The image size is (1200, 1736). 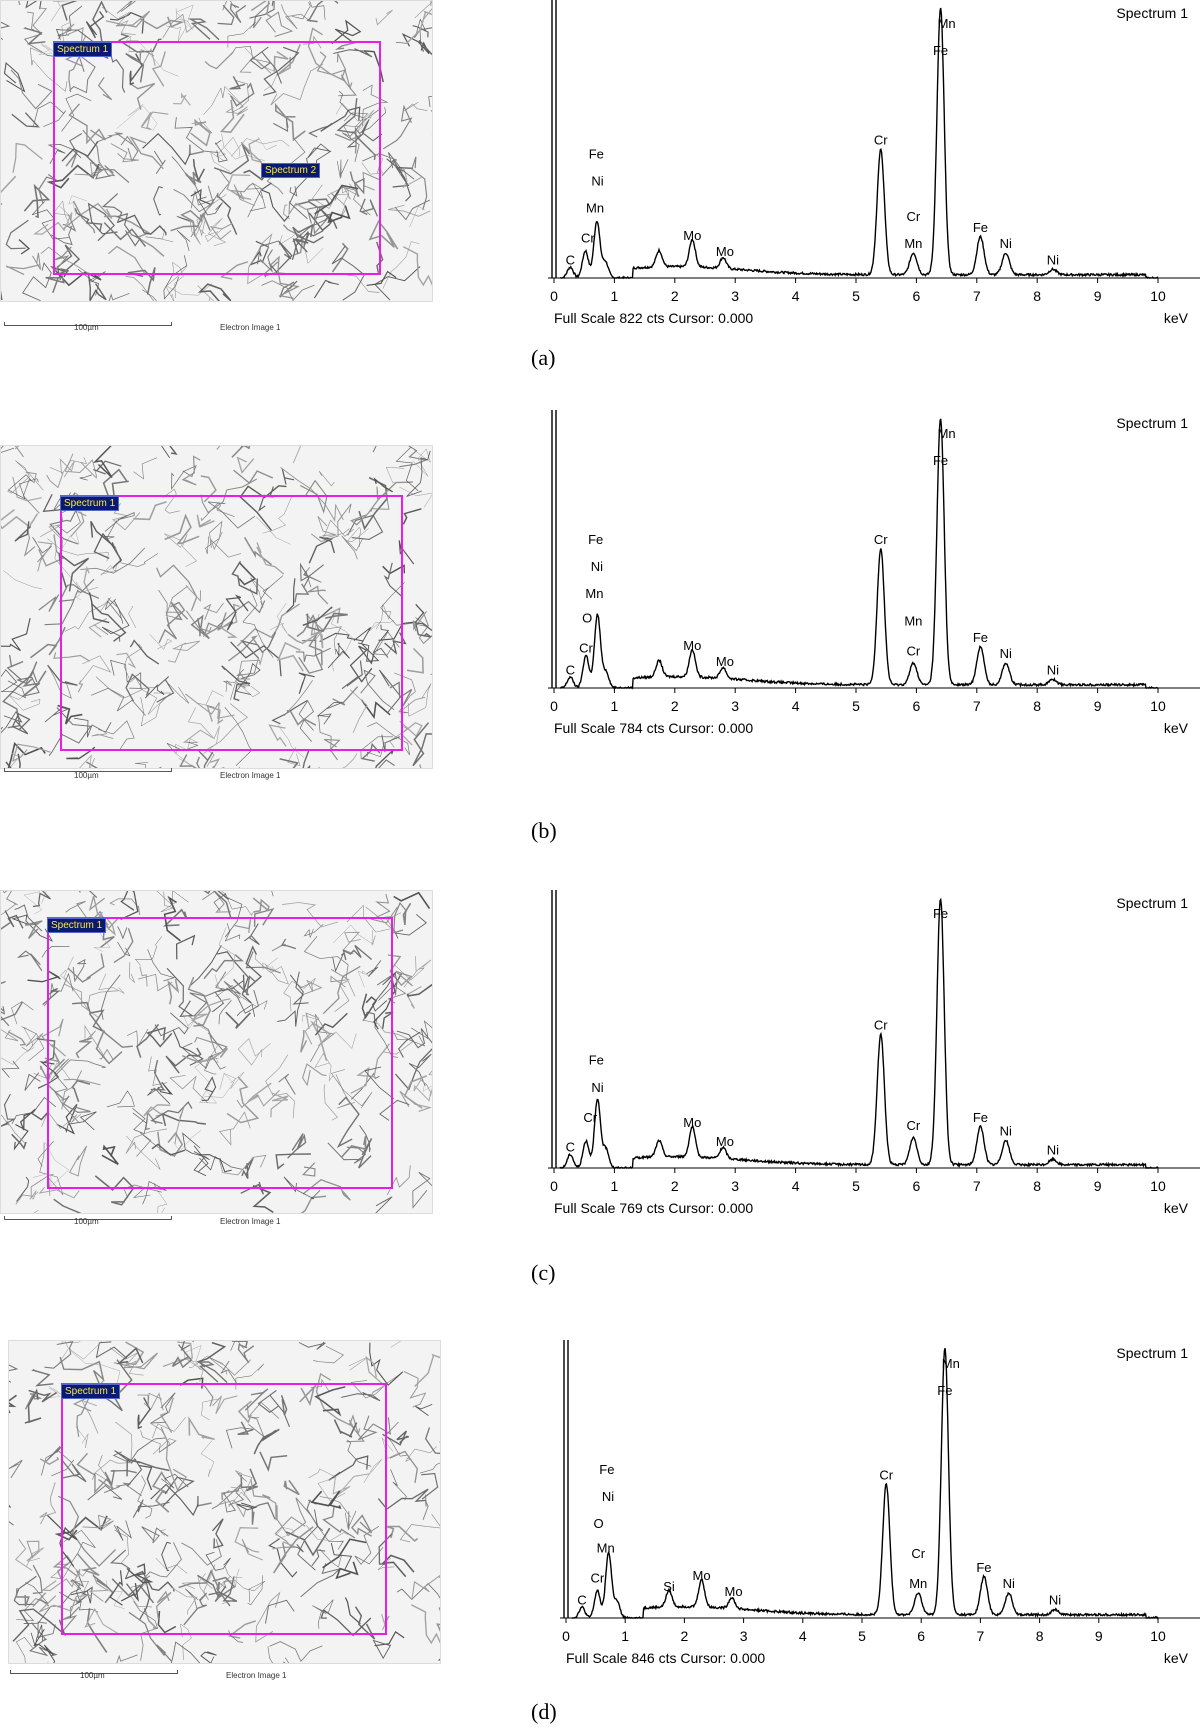 I want to click on electron-image-c: Spectrum 1, so click(x=216, y=1052).